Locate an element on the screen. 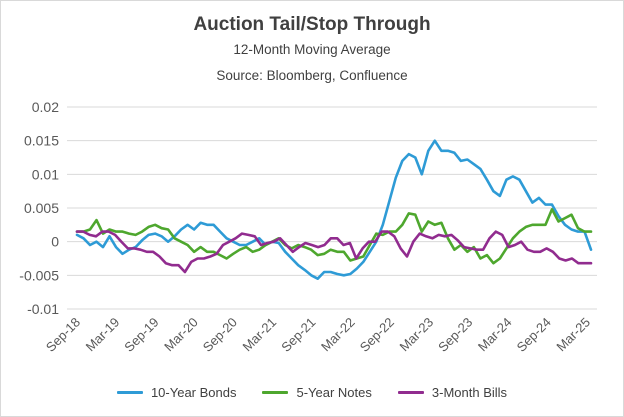 This screenshot has width=624, height=417. x-tick-label: Mar-22 is located at coordinates (338, 335).